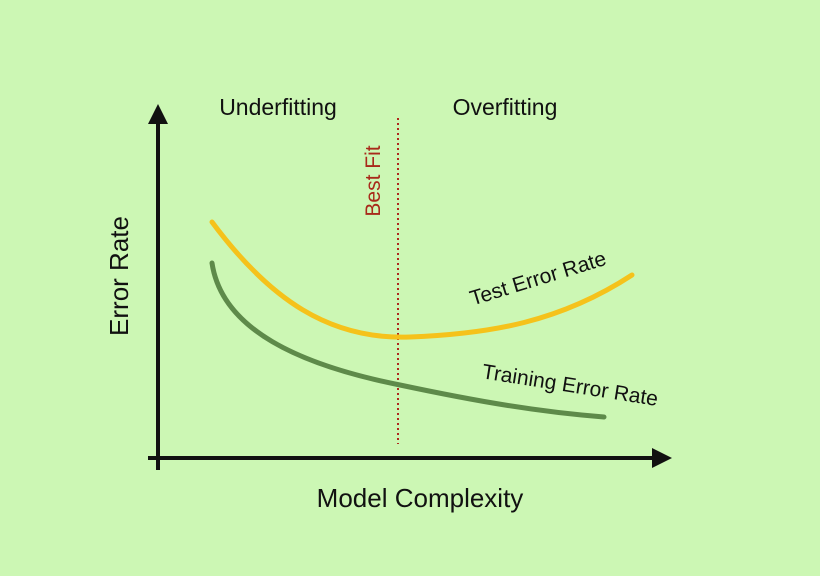 This screenshot has height=576, width=820. I want to click on training-error-curve, so click(408, 340).